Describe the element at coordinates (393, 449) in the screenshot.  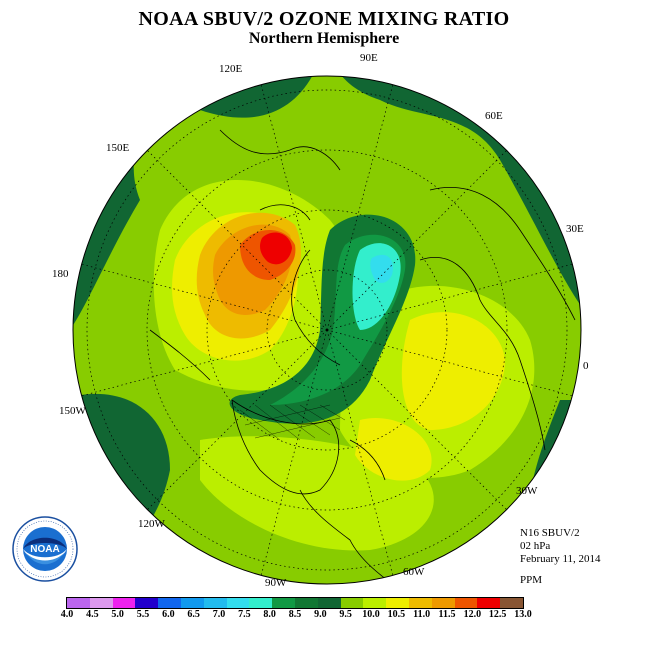
I see `region-yellow-atlantic` at that location.